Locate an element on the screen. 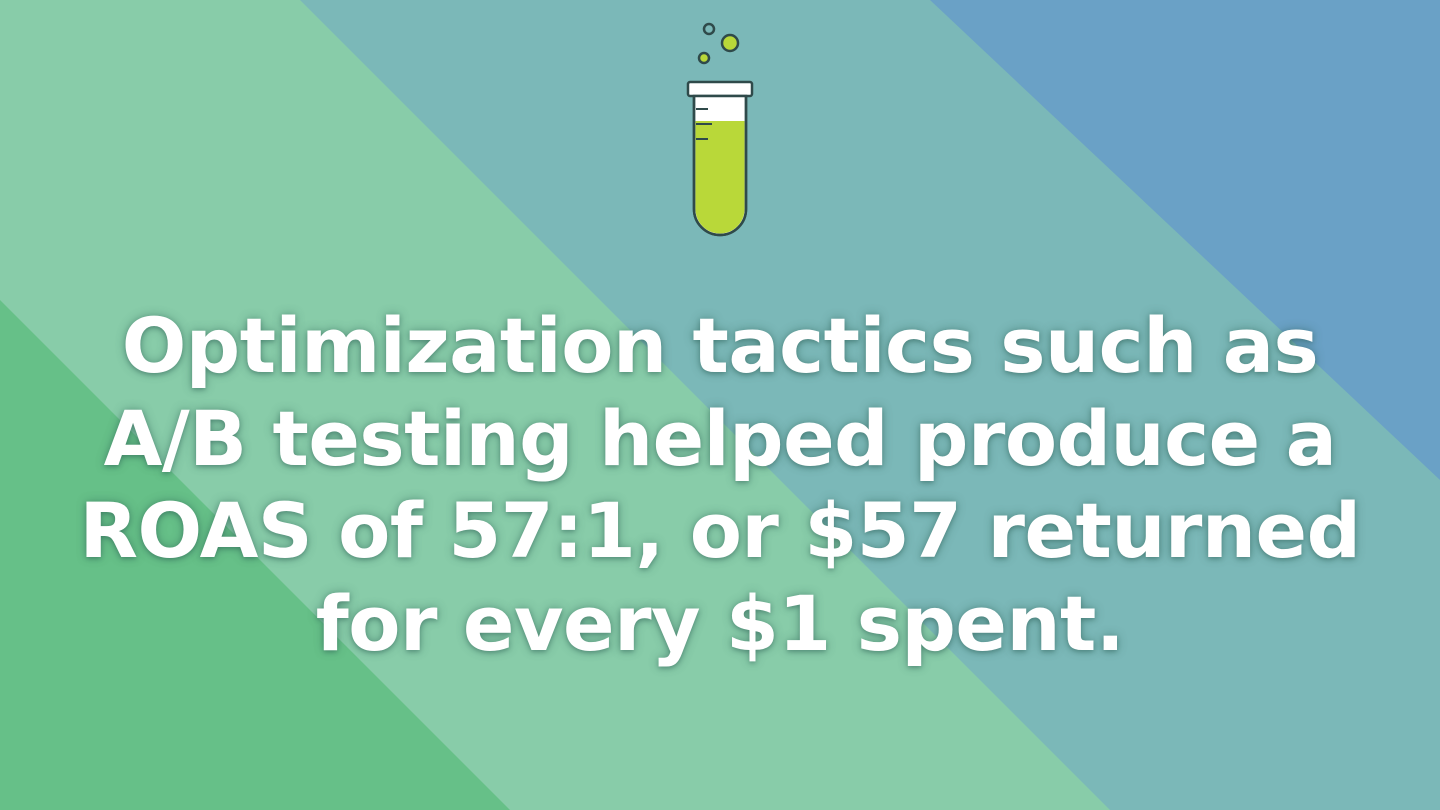 The height and width of the screenshot is (810, 1440). headline-line-1: Optimization tactics such as is located at coordinates (720, 345).